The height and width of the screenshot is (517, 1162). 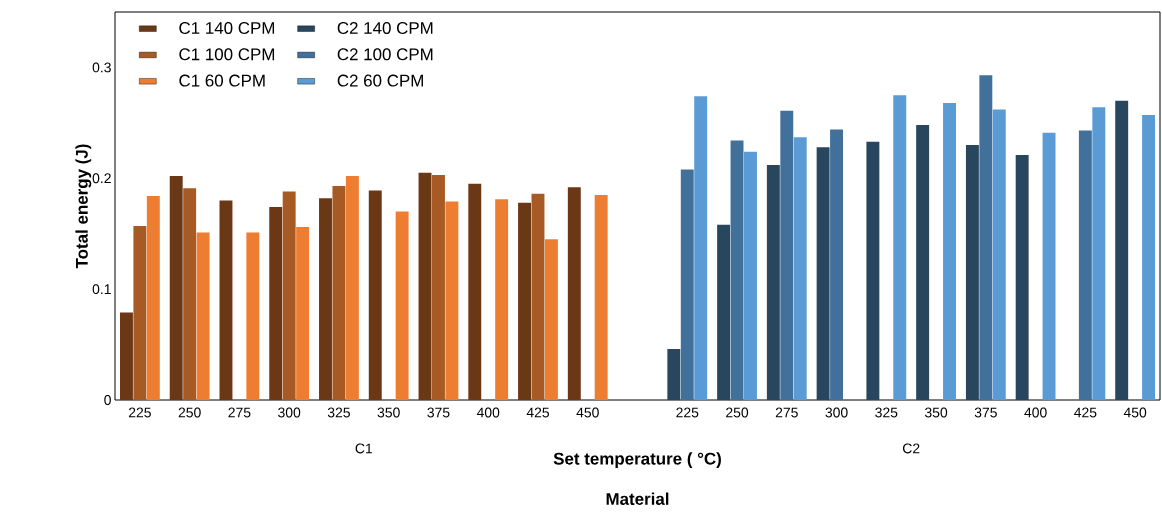 What do you see at coordinates (222, 80) in the screenshot?
I see `legend-label: C1 60 CPM` at bounding box center [222, 80].